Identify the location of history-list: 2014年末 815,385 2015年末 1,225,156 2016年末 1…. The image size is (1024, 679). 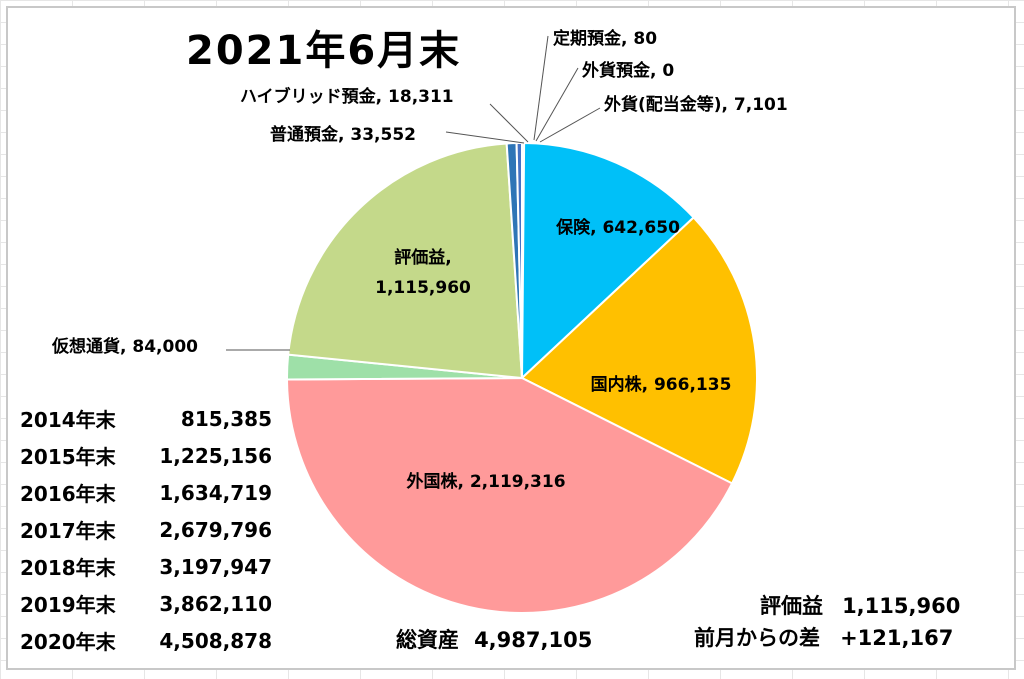
(146, 529).